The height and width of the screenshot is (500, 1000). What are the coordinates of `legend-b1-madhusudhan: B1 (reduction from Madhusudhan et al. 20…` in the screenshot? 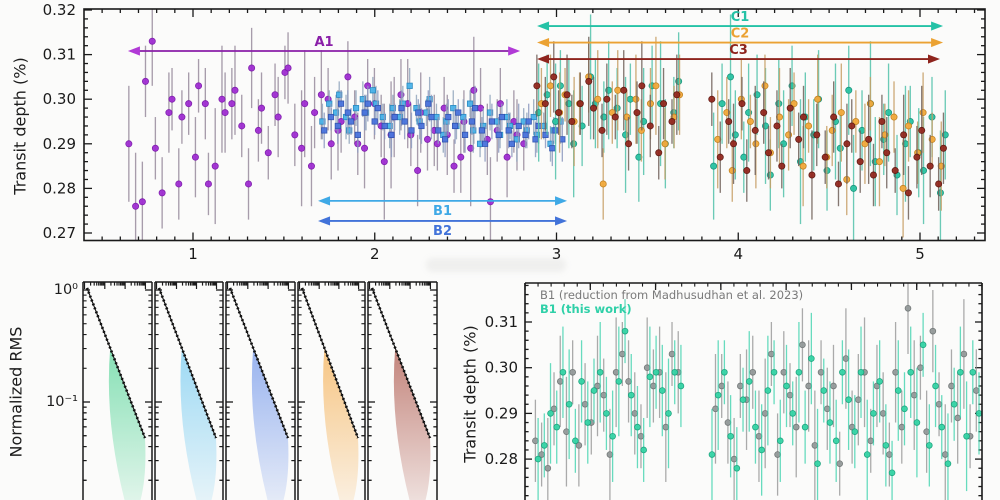 It's located at (672, 295).